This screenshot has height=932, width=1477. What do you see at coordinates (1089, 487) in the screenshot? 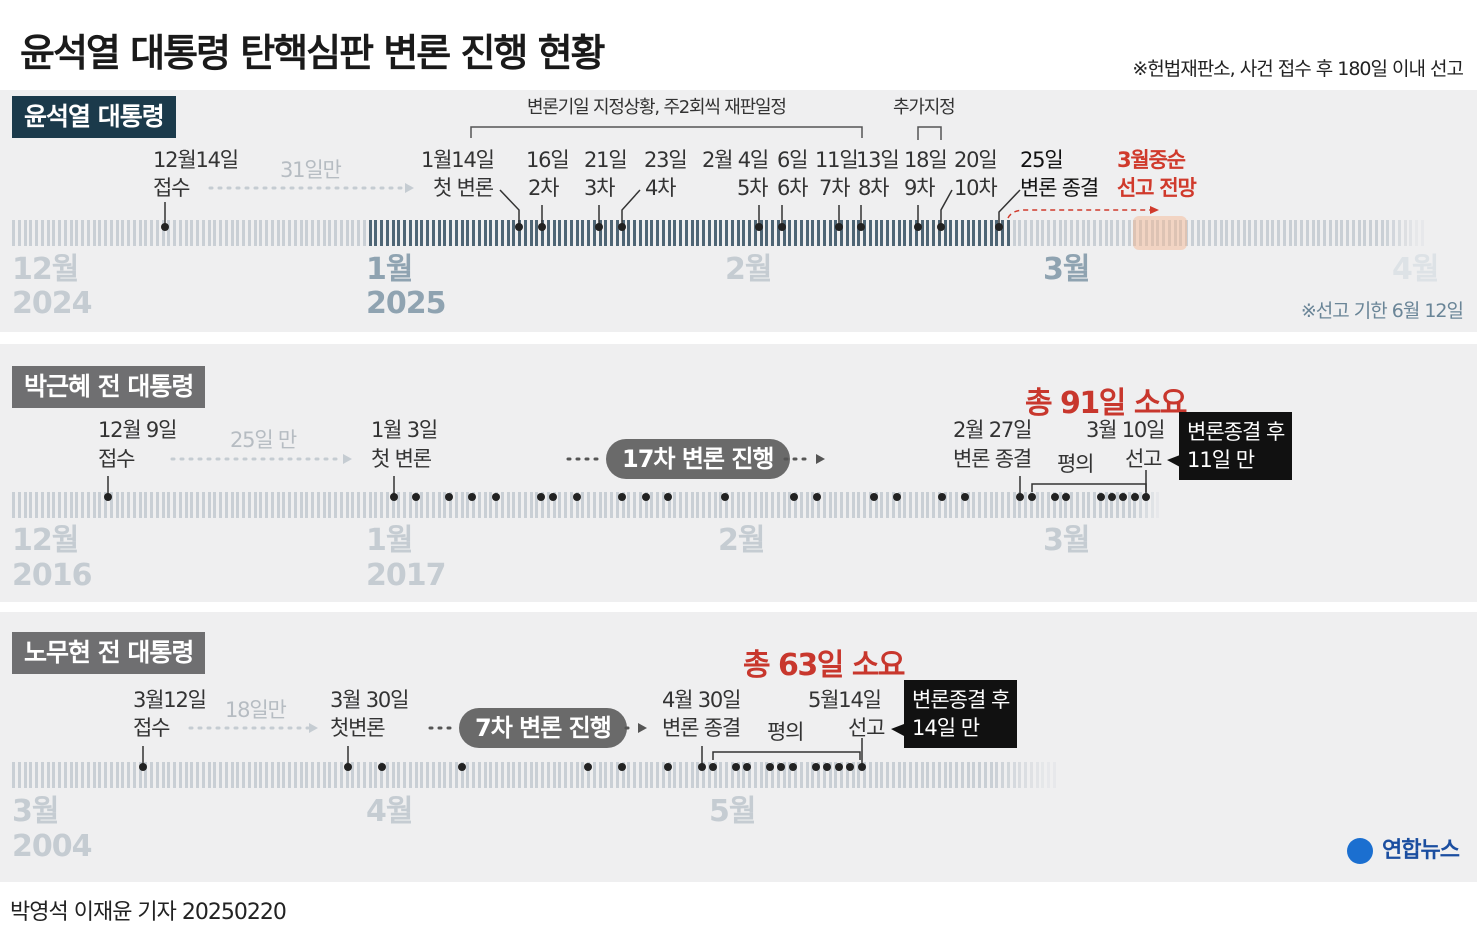
I see `deliberation-bracket` at bounding box center [1089, 487].